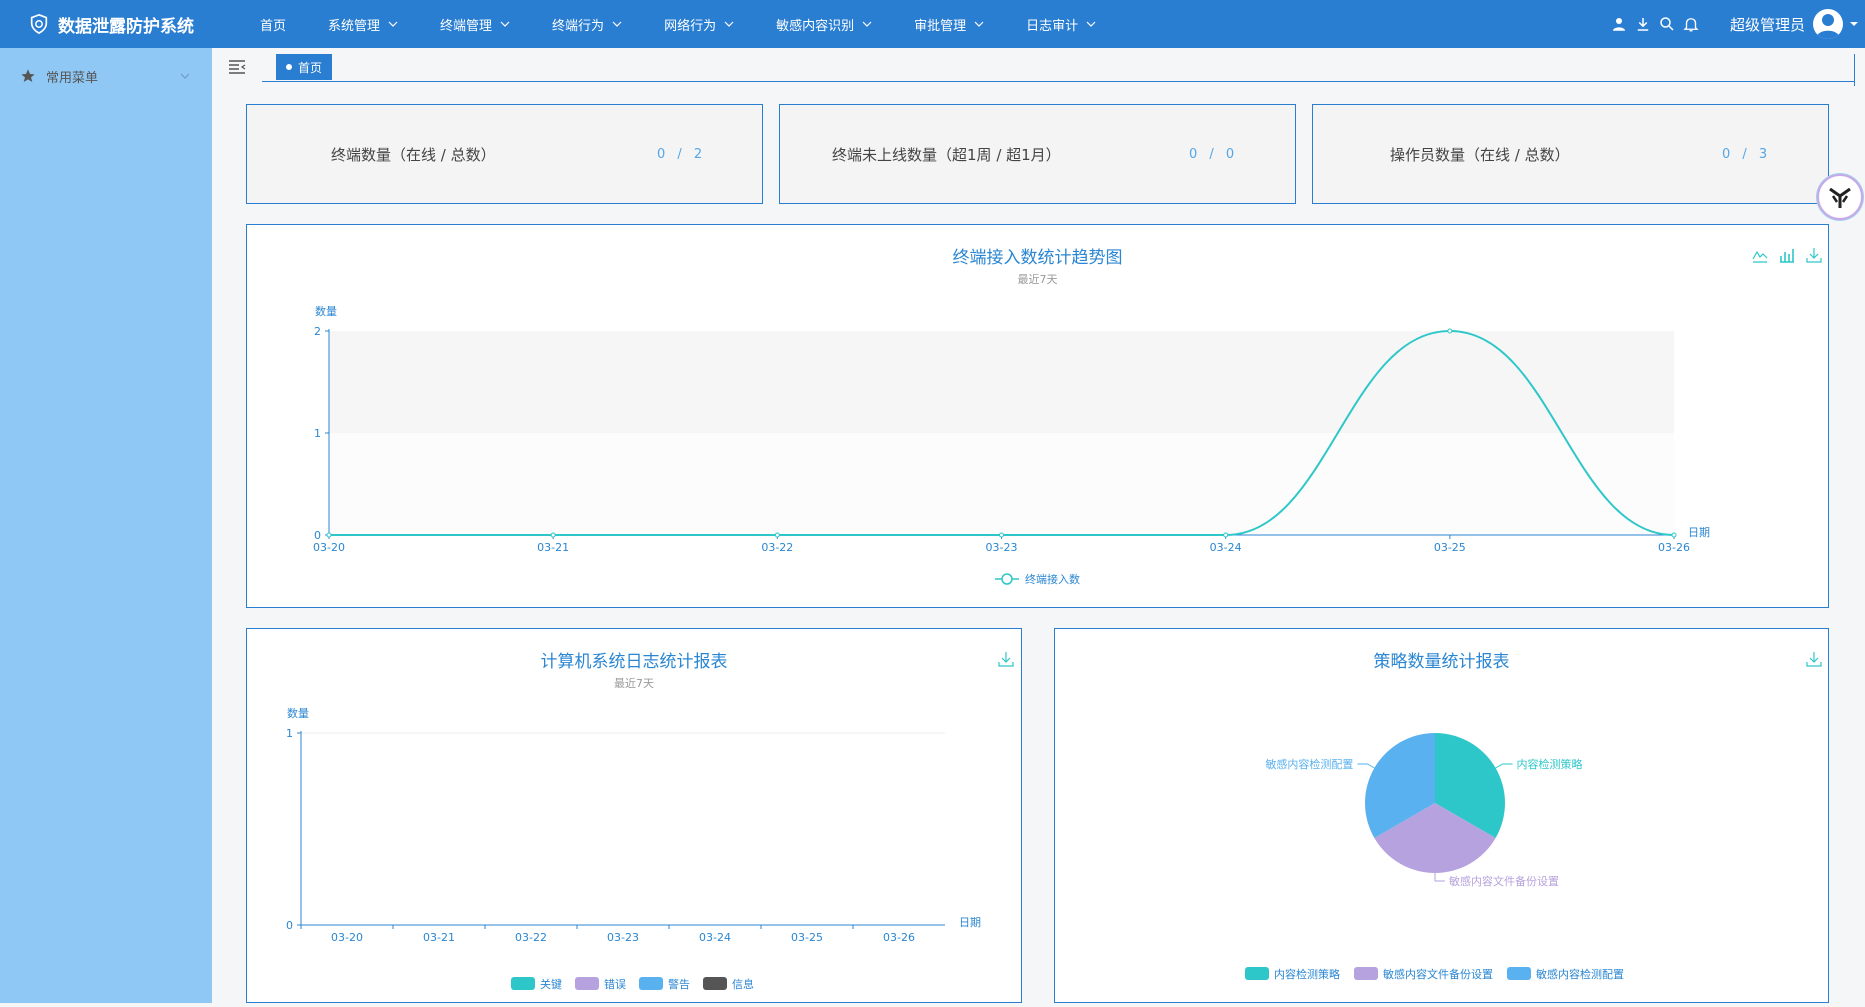 The height and width of the screenshot is (1007, 1865). Describe the element at coordinates (1643, 24) in the screenshot. I see `download-icon` at that location.